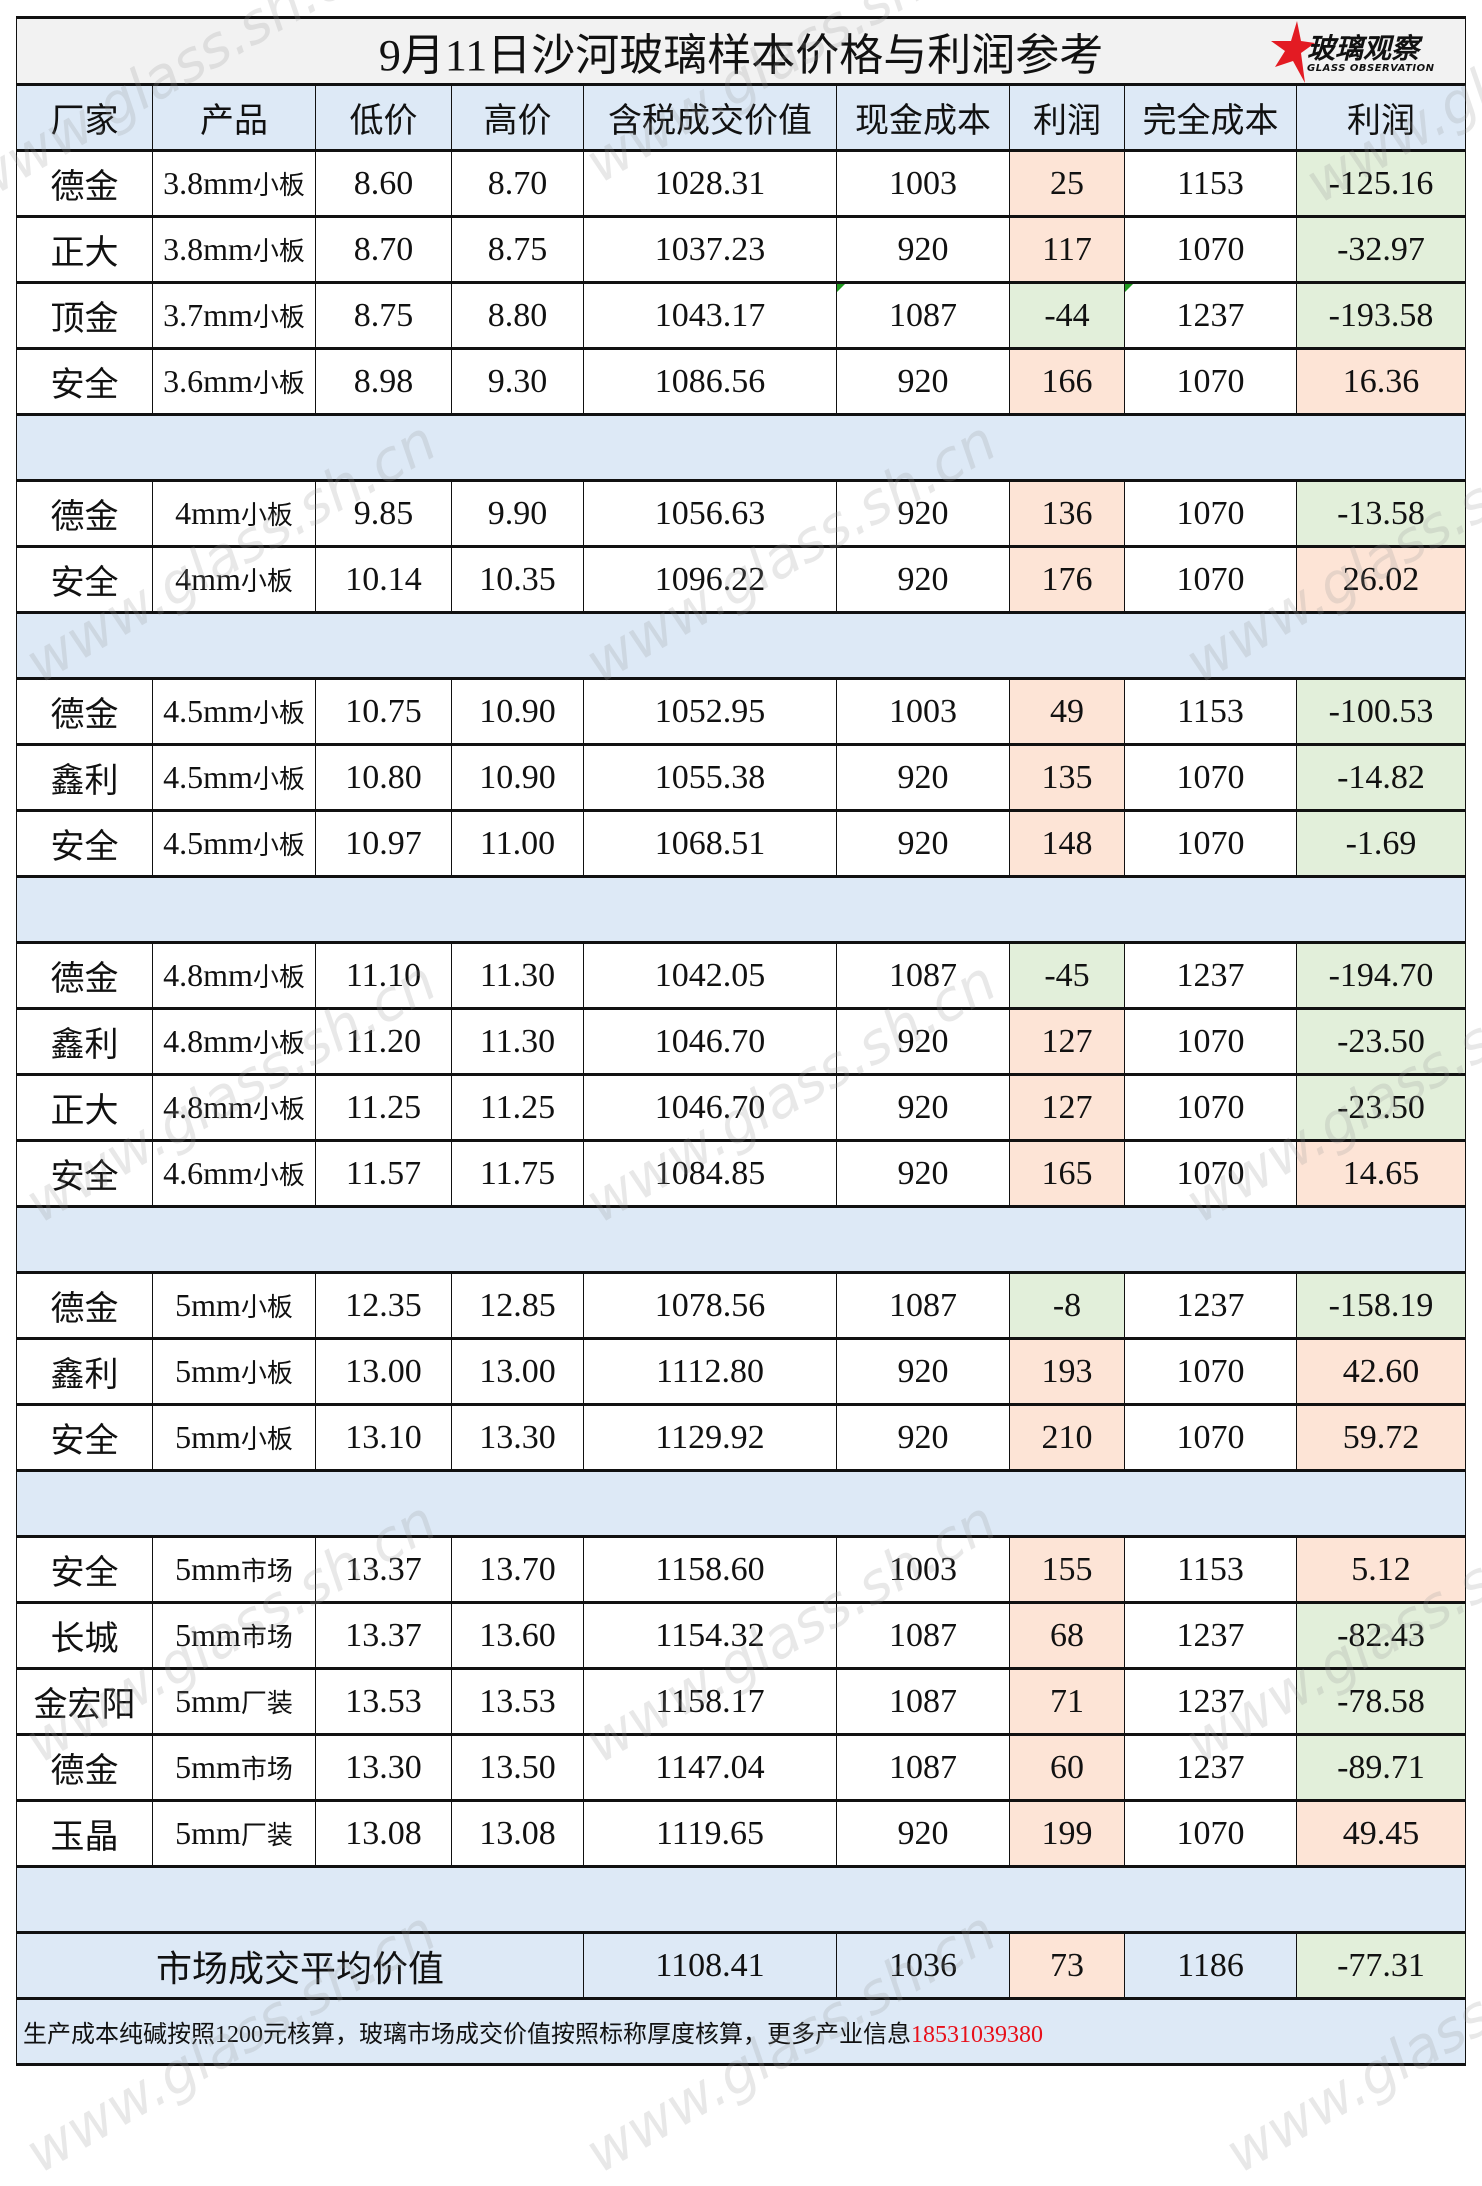 This screenshot has width=1482, height=2186. What do you see at coordinates (517, 1635) in the screenshot?
I see `high-price-cell: 13.60` at bounding box center [517, 1635].